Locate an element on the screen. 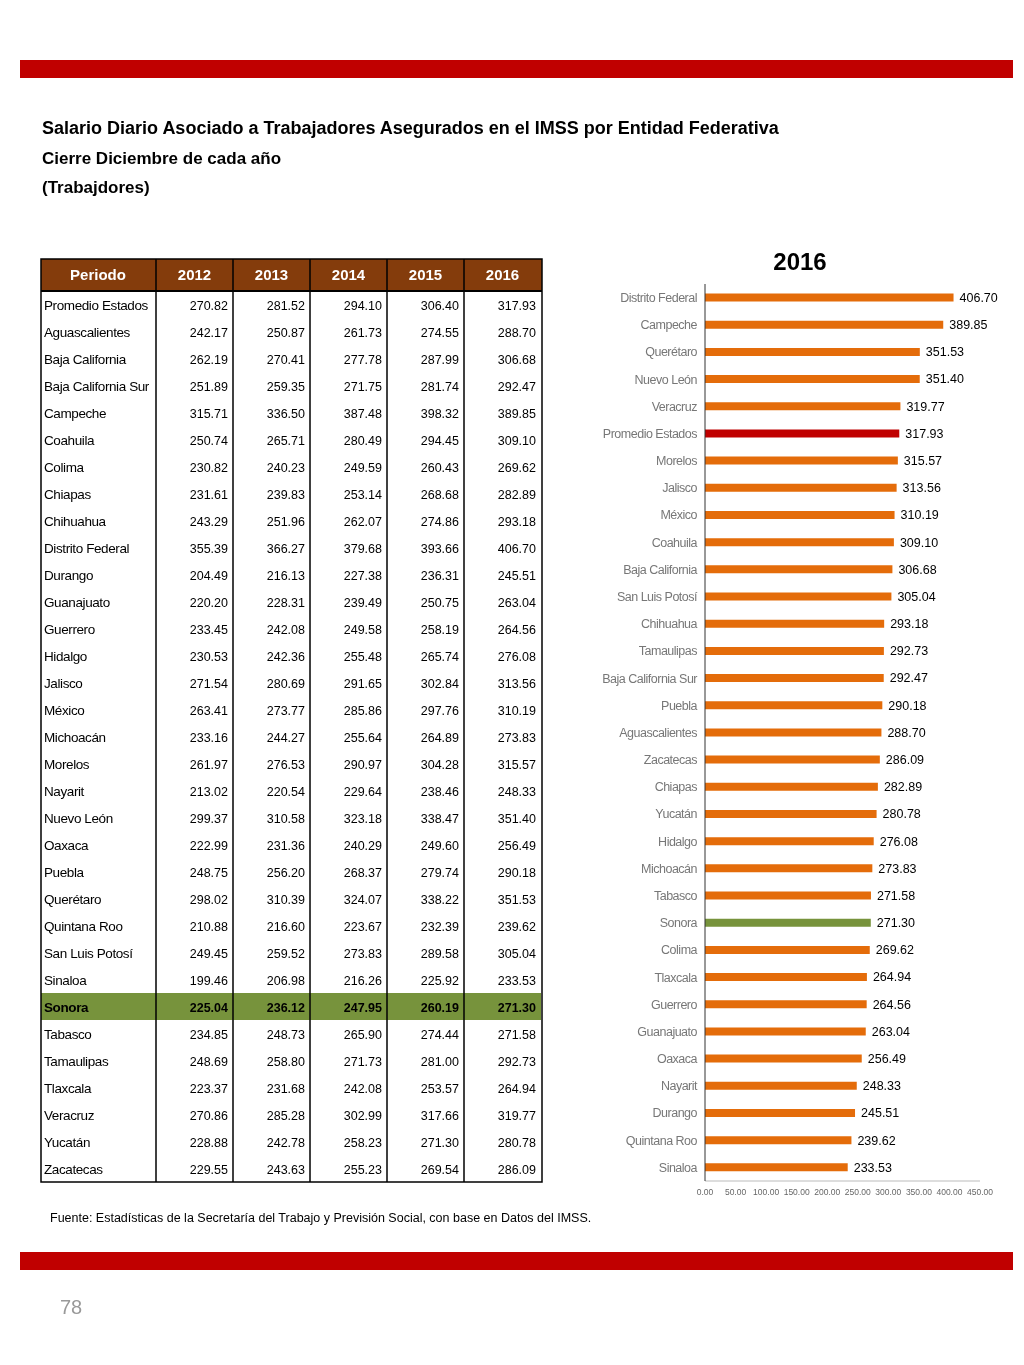  data-label: 239.49 is located at coordinates (363, 602).